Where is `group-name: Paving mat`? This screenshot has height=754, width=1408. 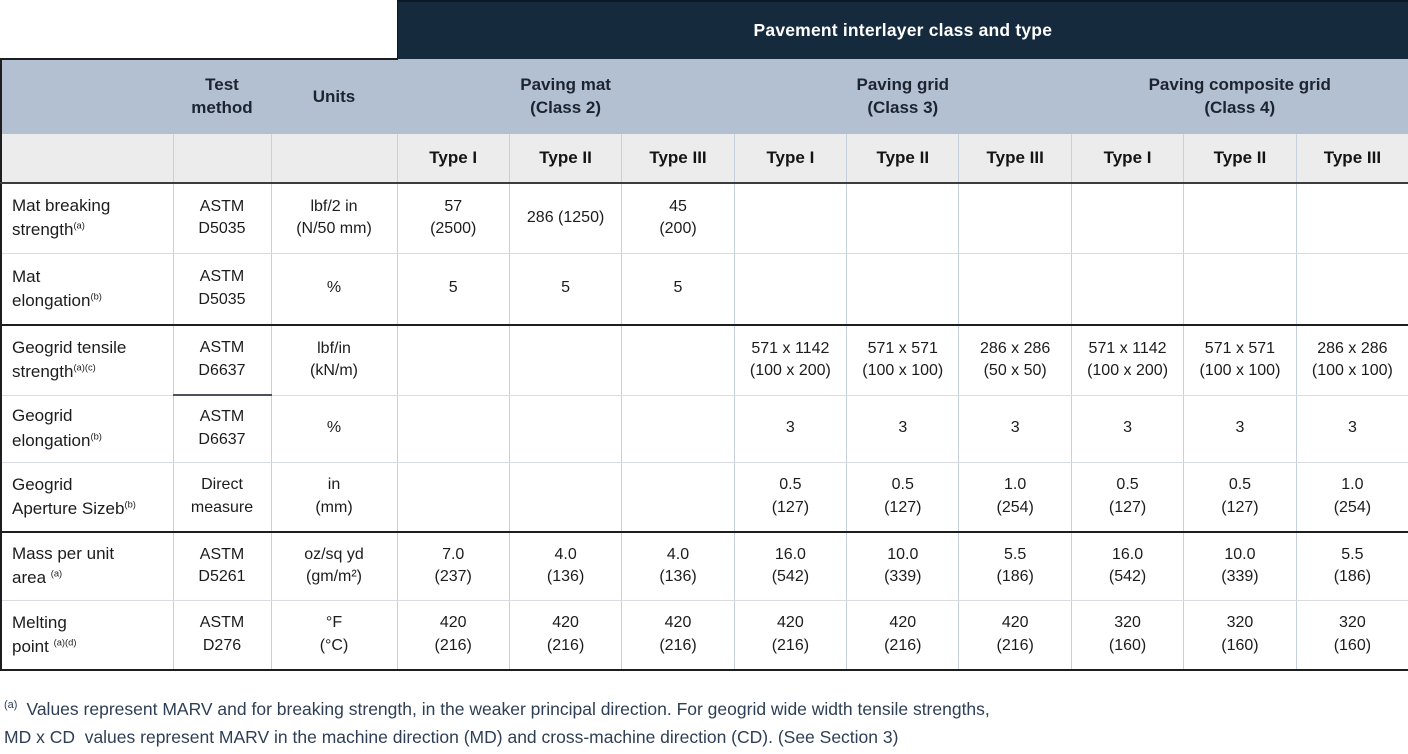 group-name: Paving mat is located at coordinates (565, 84).